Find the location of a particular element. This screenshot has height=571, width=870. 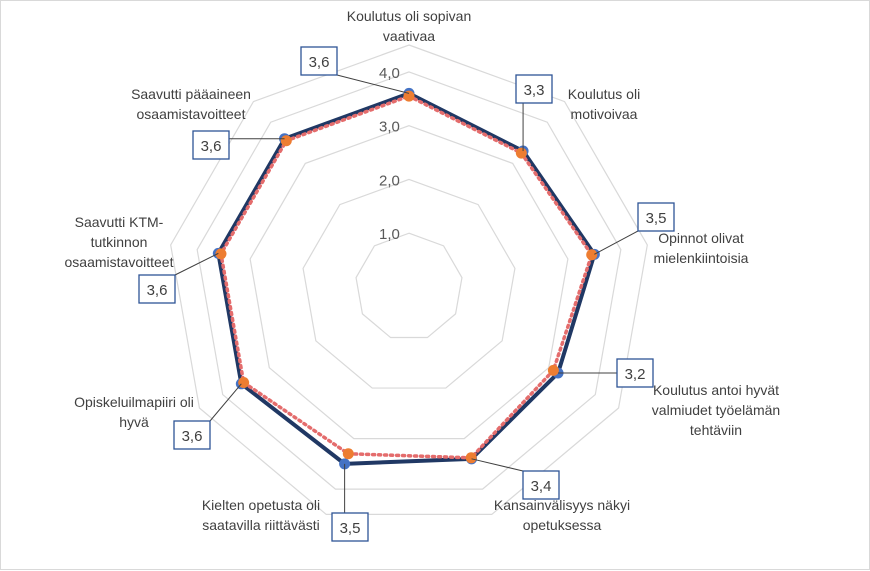

category-label-6-line-1: Kielten opetusta oli is located at coordinates (261, 505).